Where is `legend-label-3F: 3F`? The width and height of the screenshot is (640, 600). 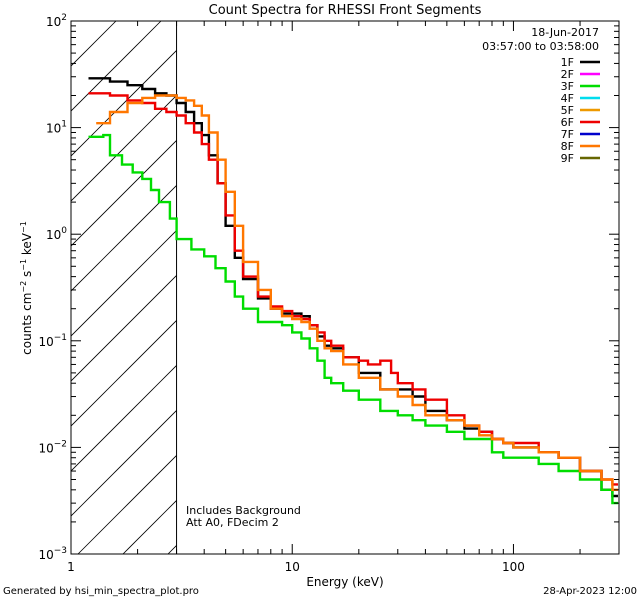
legend-label-3F: 3F is located at coordinates (567, 86).